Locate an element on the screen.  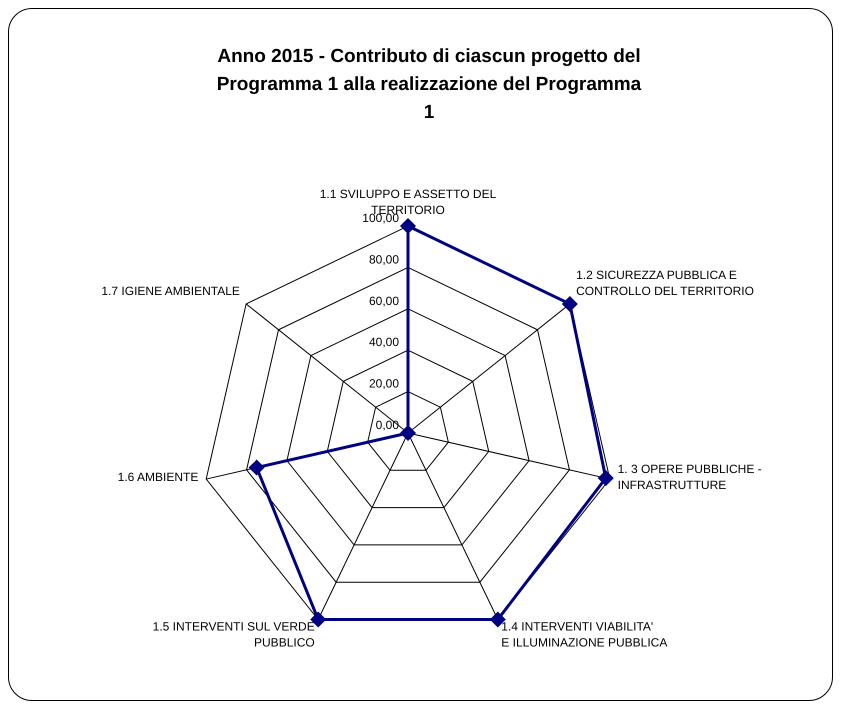
y-tick-label: 40,00 is located at coordinates (384, 342).